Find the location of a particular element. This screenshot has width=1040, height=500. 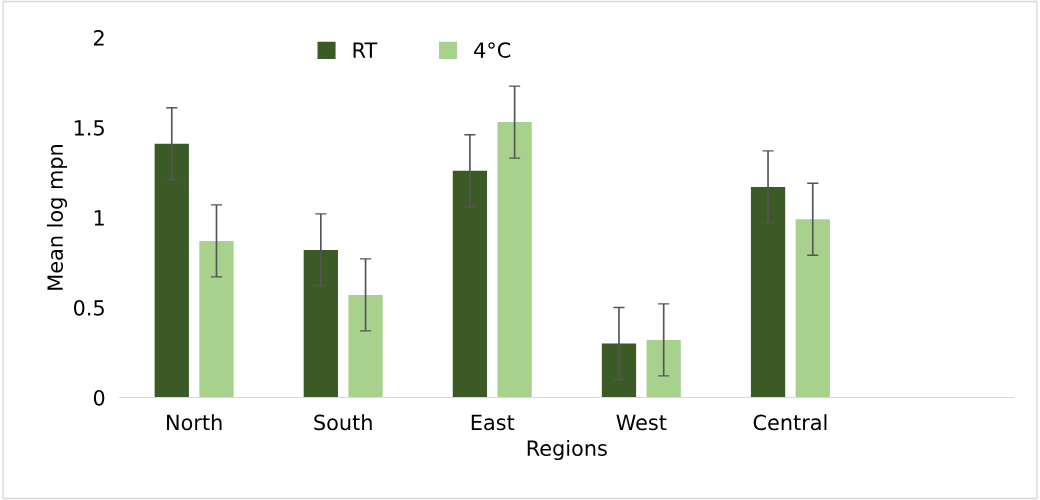

y-tick-label: 2 is located at coordinates (98, 37).